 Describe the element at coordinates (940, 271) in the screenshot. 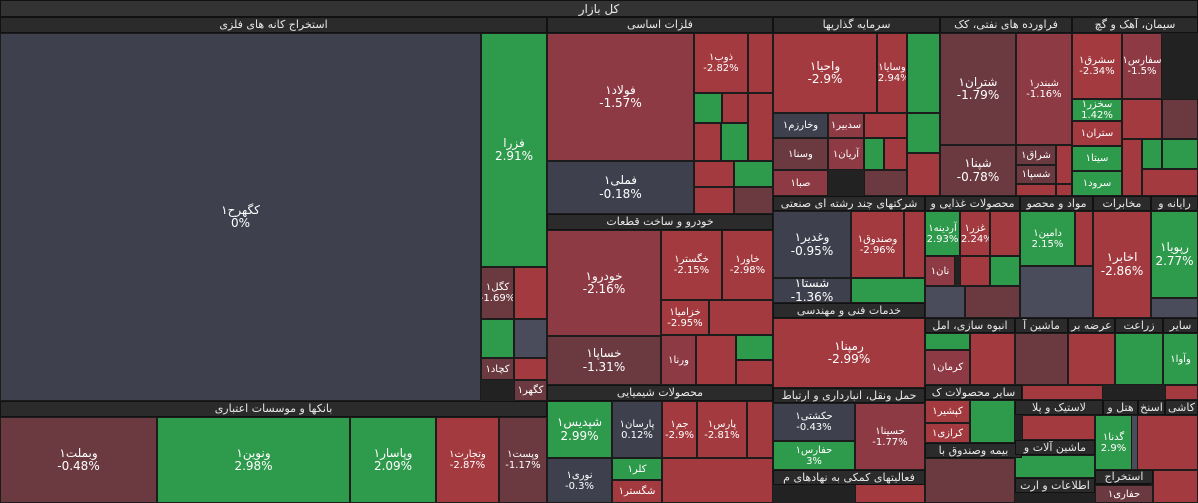

I see `stock-cell: نان۱` at that location.